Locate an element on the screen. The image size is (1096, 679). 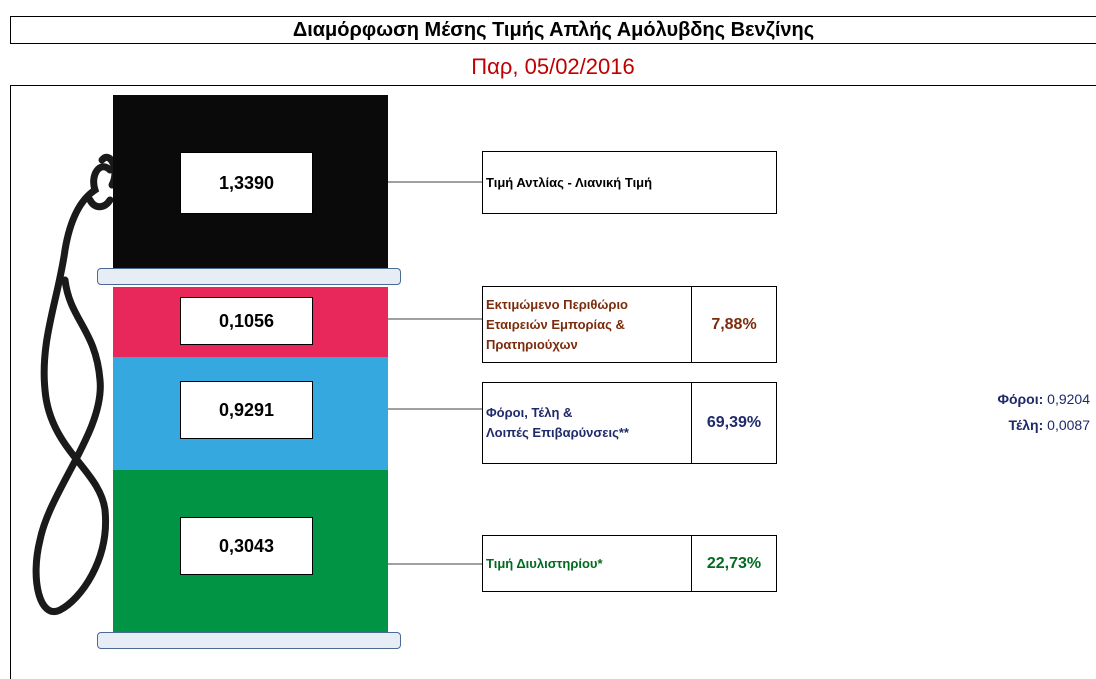
refinery-percent: 22,73% is located at coordinates (734, 563).